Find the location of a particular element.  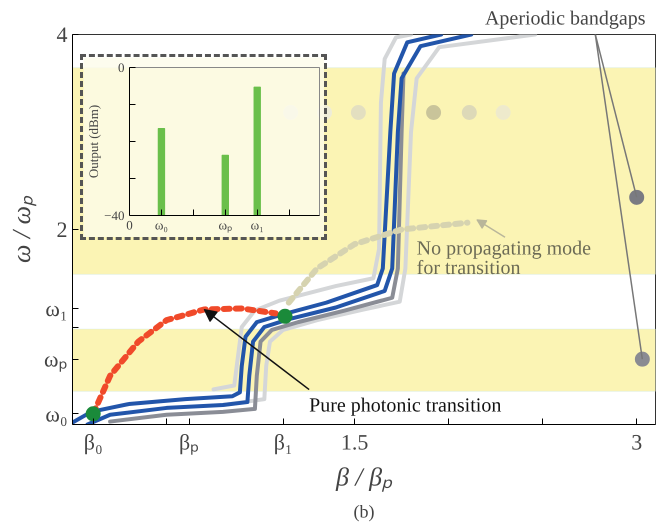

x-axis-title: β / βₚ is located at coordinates (364, 477).